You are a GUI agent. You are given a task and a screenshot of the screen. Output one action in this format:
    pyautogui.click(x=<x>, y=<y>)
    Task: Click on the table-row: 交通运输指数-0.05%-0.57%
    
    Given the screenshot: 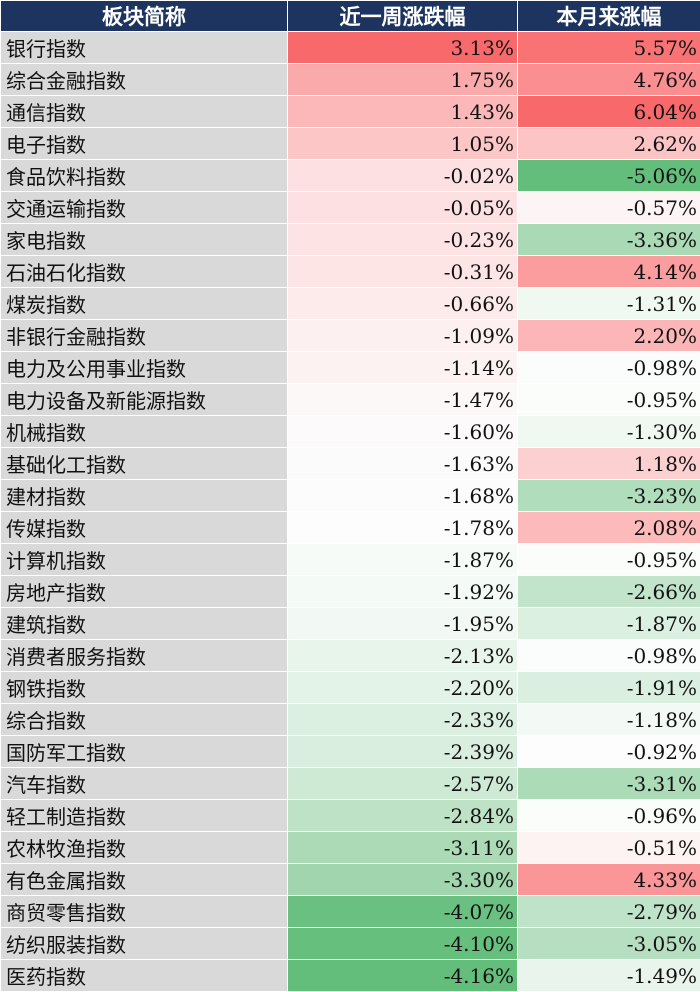 What is the action you would take?
    pyautogui.click(x=350, y=208)
    